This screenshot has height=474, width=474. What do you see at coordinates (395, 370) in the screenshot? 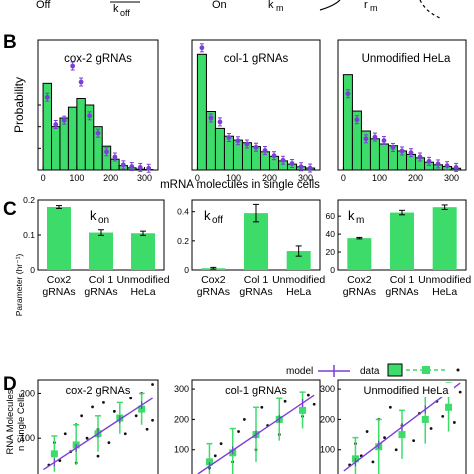
I see `legend-data-bar-swatch` at bounding box center [395, 370].